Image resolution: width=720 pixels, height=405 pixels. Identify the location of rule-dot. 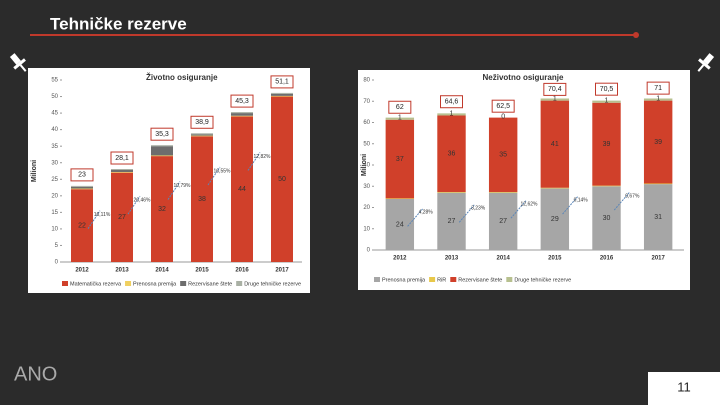
(636, 35).